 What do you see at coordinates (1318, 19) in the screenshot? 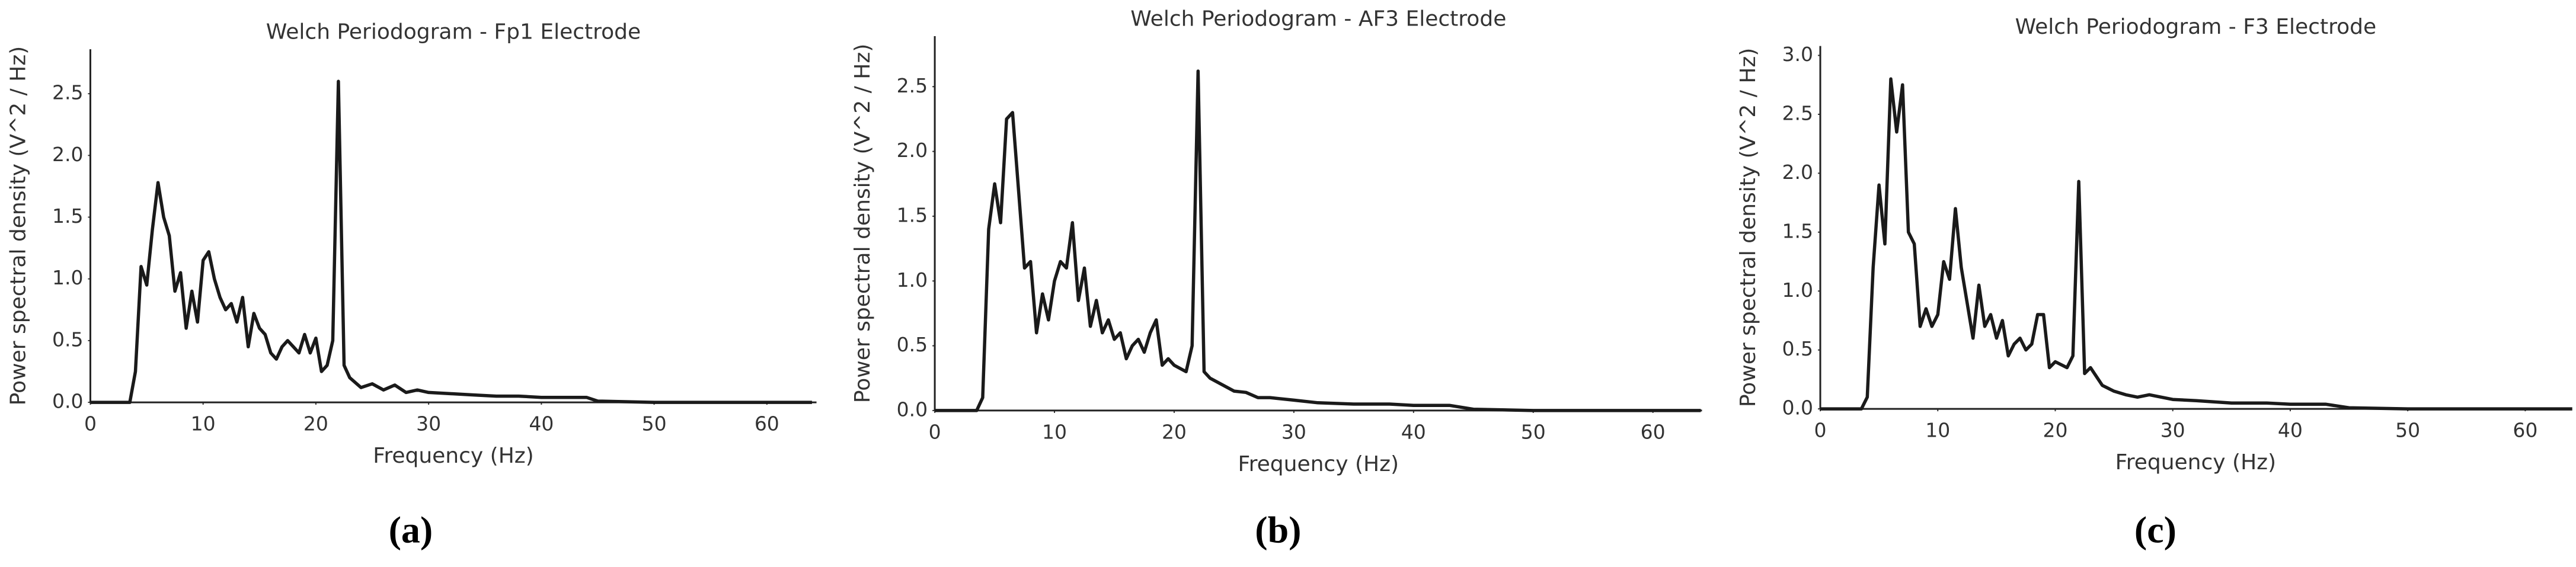
I see `chart-title: Welch Periodogram - AF3 Electrode` at bounding box center [1318, 19].